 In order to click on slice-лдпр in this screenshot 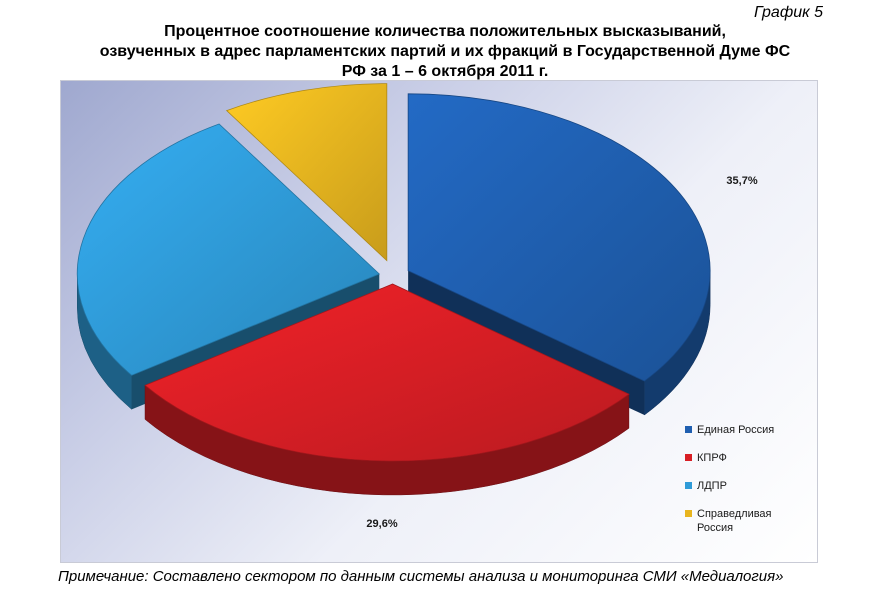, I will do `click(228, 249)`.